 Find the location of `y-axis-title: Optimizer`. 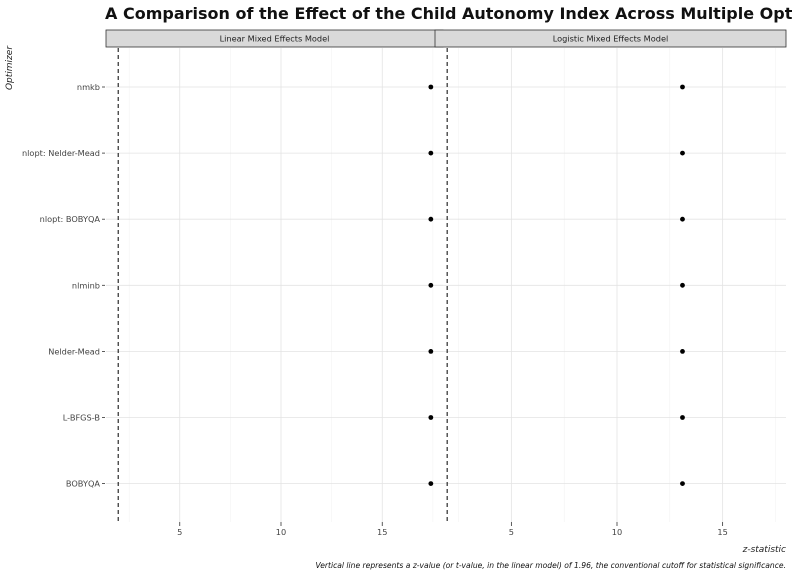

y-axis-title: Optimizer is located at coordinates (10, 67).